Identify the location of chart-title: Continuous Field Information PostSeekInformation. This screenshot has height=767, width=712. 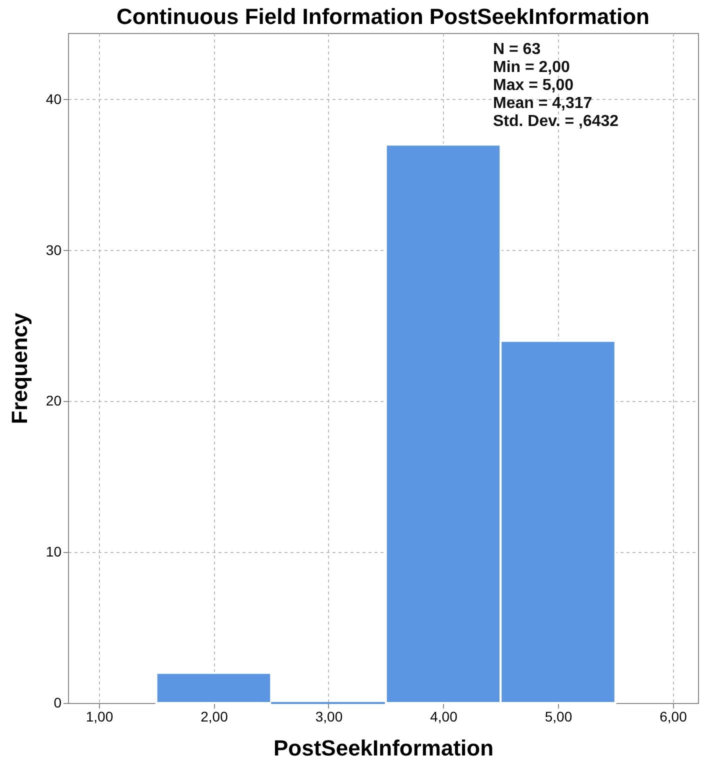
(383, 16).